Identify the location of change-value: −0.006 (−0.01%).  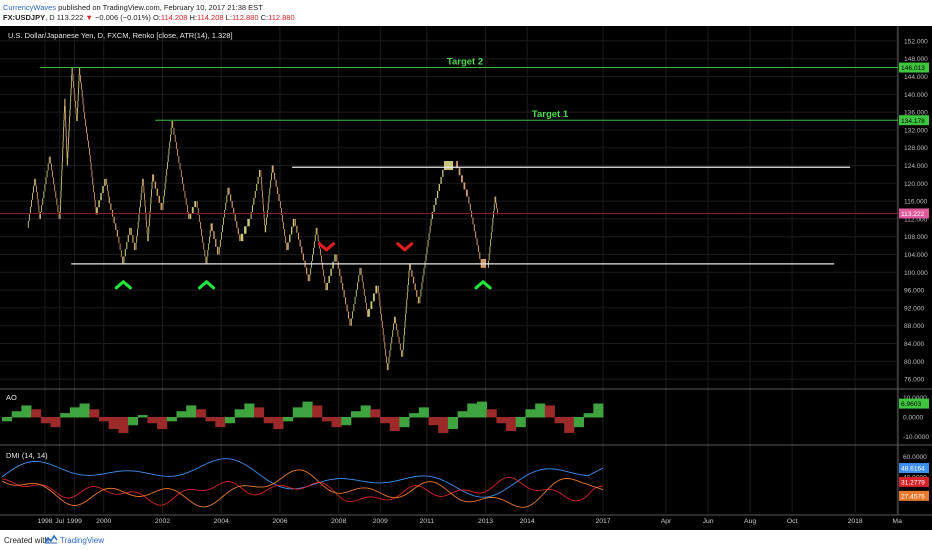
(122, 17).